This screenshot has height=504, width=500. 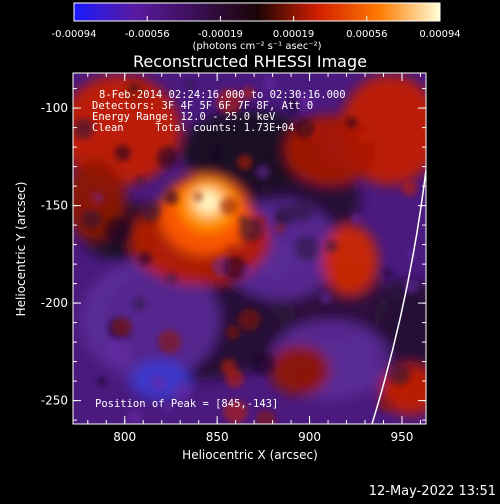 What do you see at coordinates (21, 249) in the screenshot?
I see `y-axis-label: Heliocentric Y (arcsec)` at bounding box center [21, 249].